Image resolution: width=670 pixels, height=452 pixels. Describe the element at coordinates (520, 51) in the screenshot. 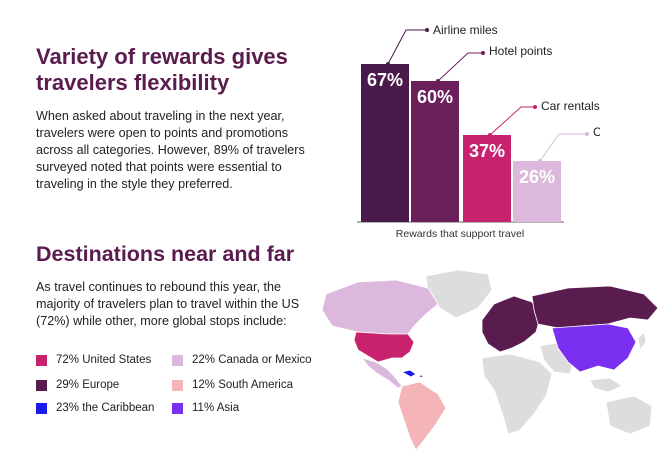

I see `category-label: Hotel points` at that location.